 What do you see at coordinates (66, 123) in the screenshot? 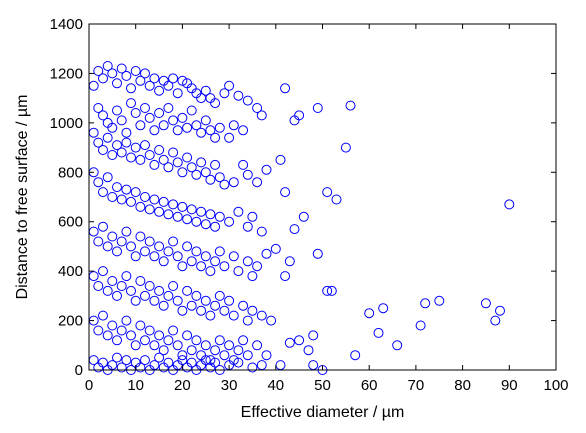
I see `y-tick-label: 1000` at bounding box center [66, 123].